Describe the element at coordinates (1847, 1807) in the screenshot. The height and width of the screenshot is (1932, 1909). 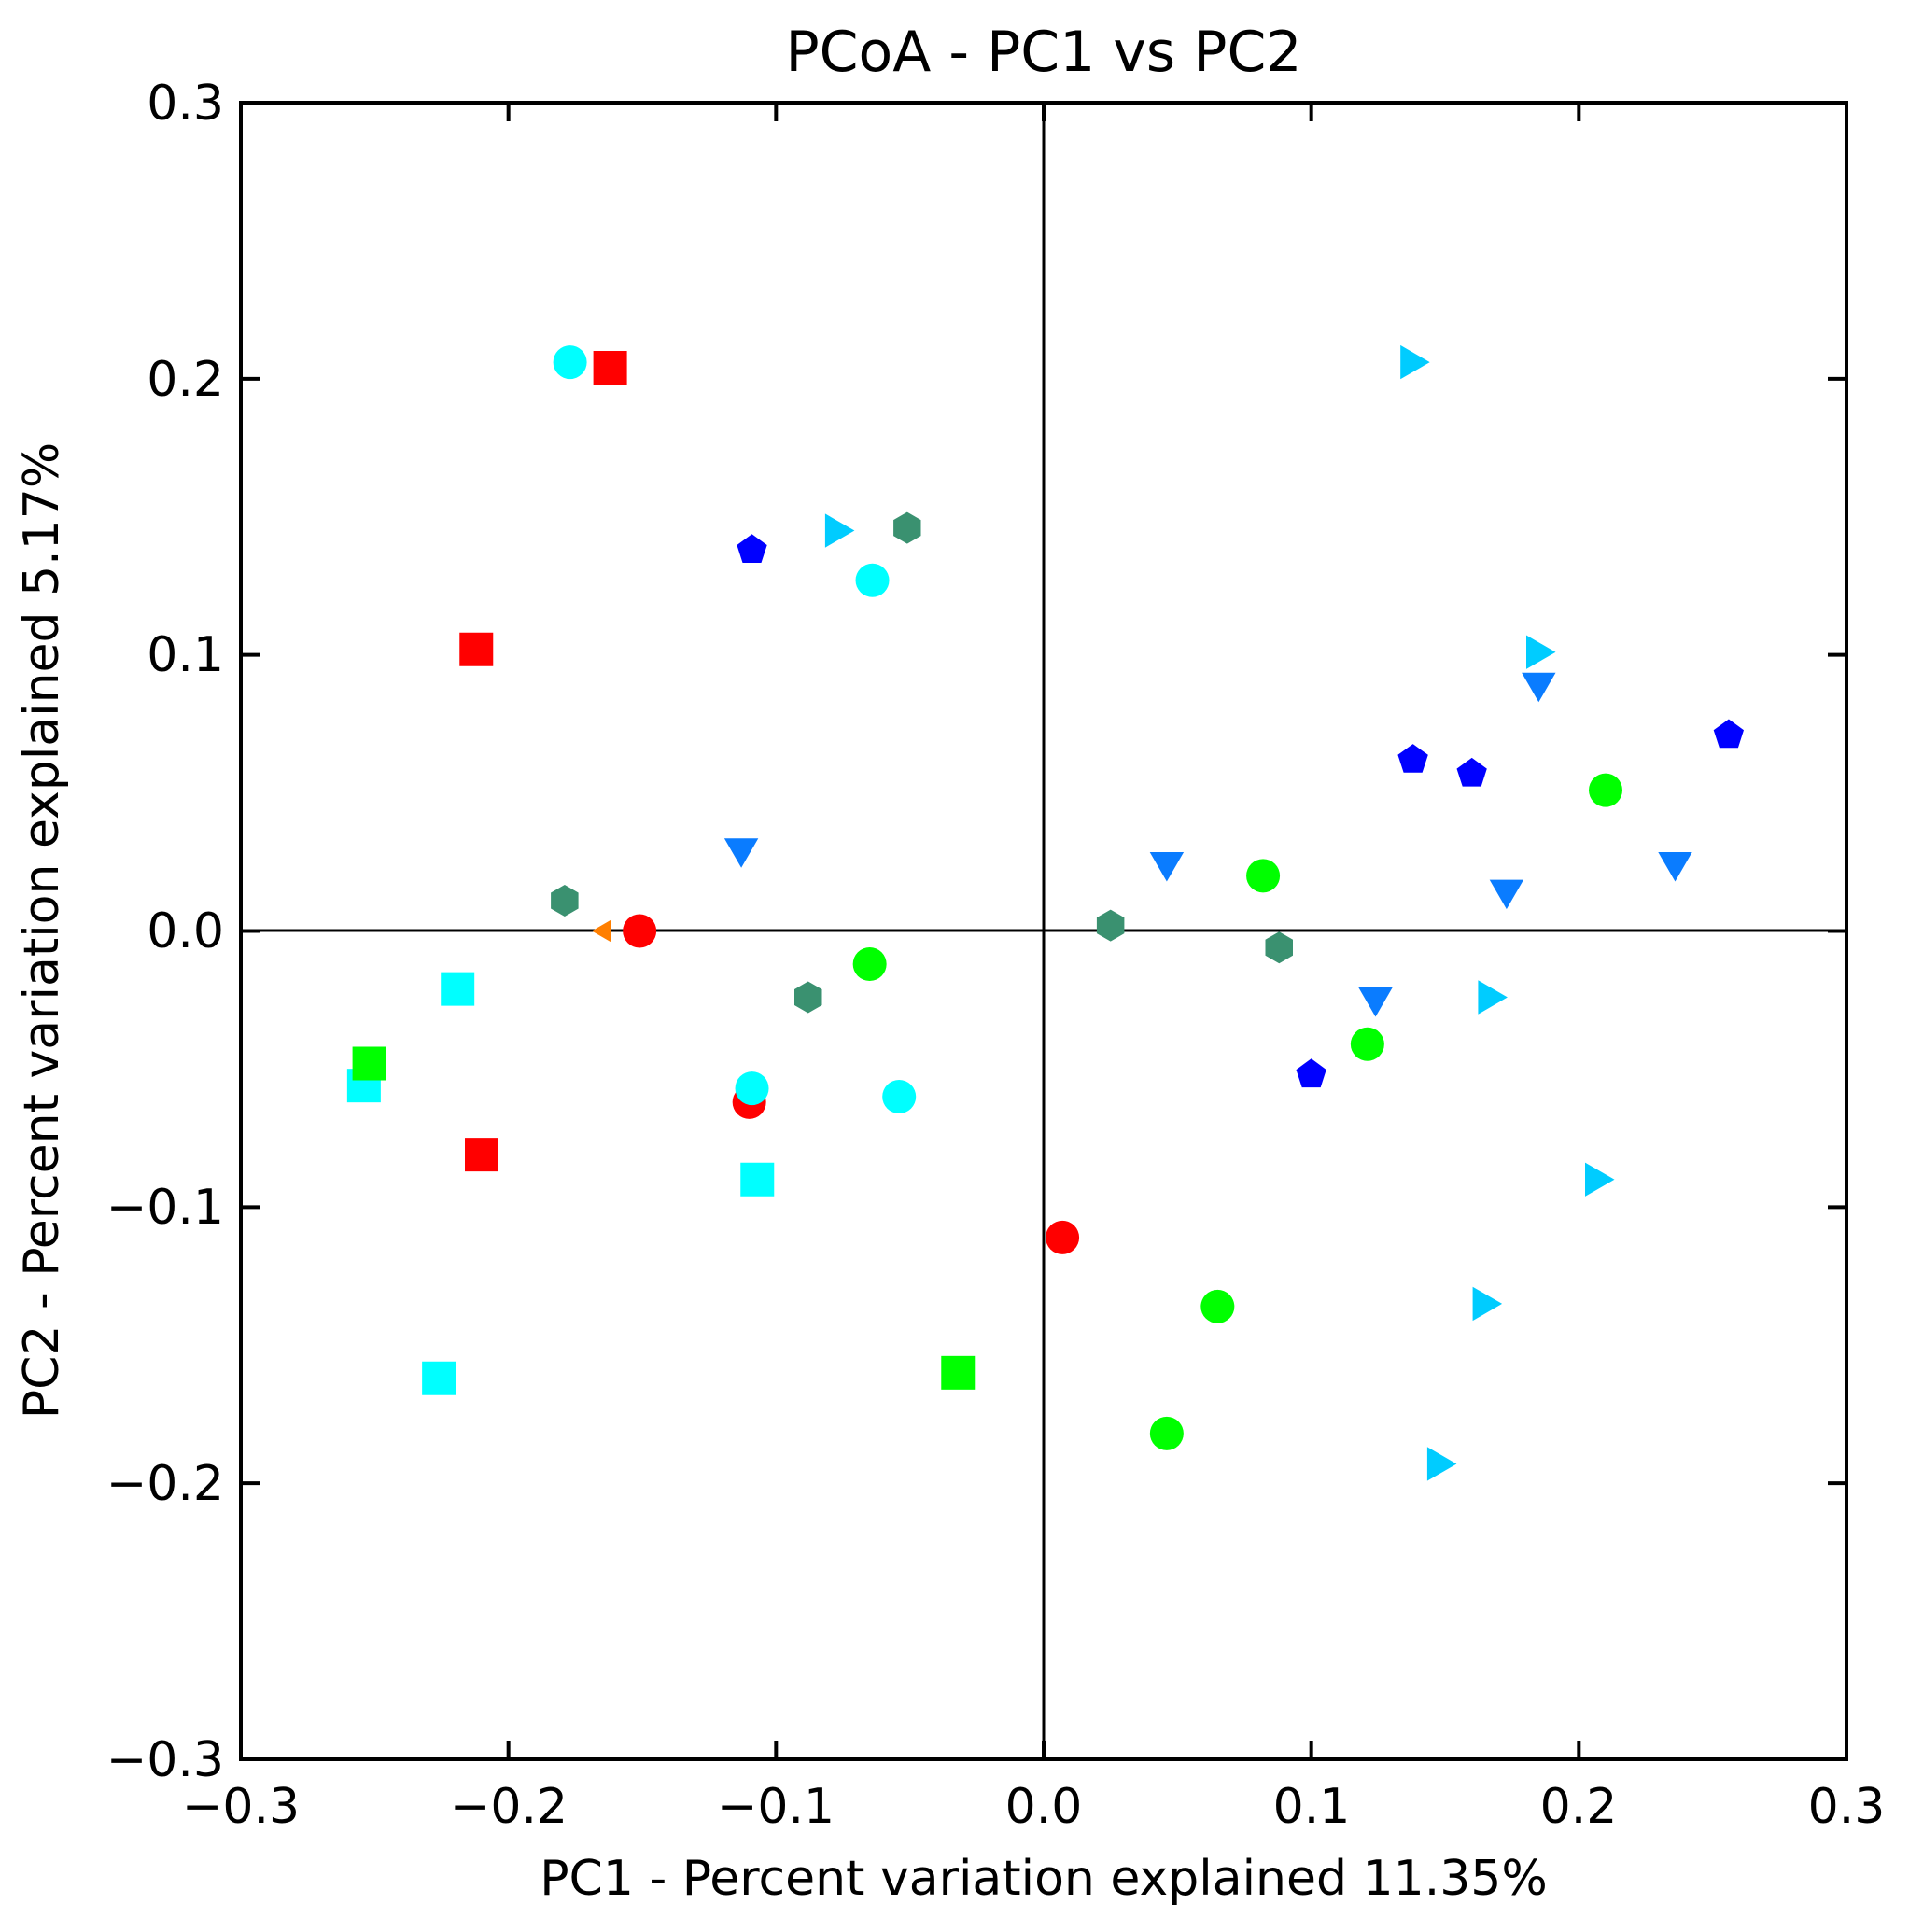
I see `x-tick-label: 0.3` at that location.